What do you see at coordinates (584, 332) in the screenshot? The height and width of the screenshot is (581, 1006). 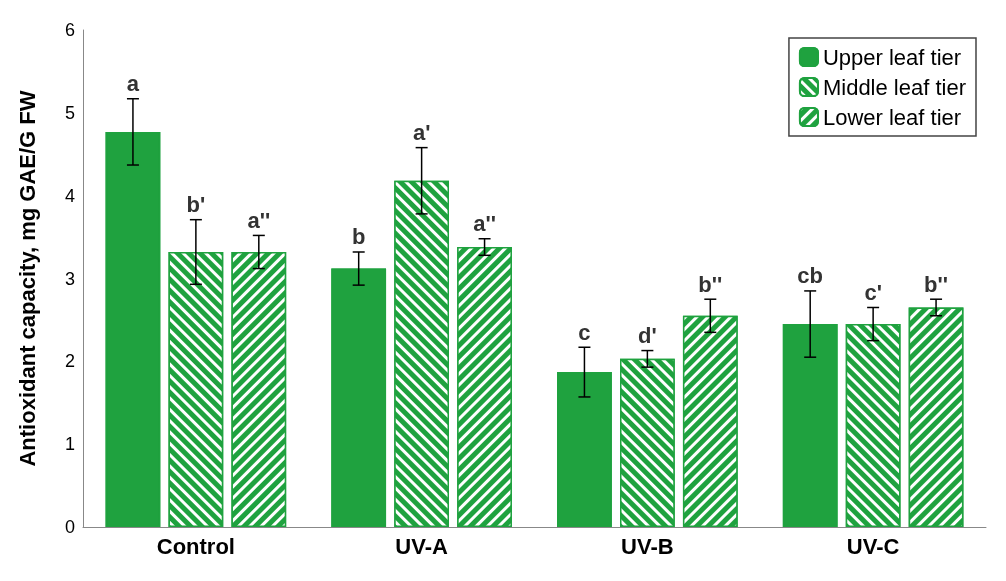 I see `annotation: c` at bounding box center [584, 332].